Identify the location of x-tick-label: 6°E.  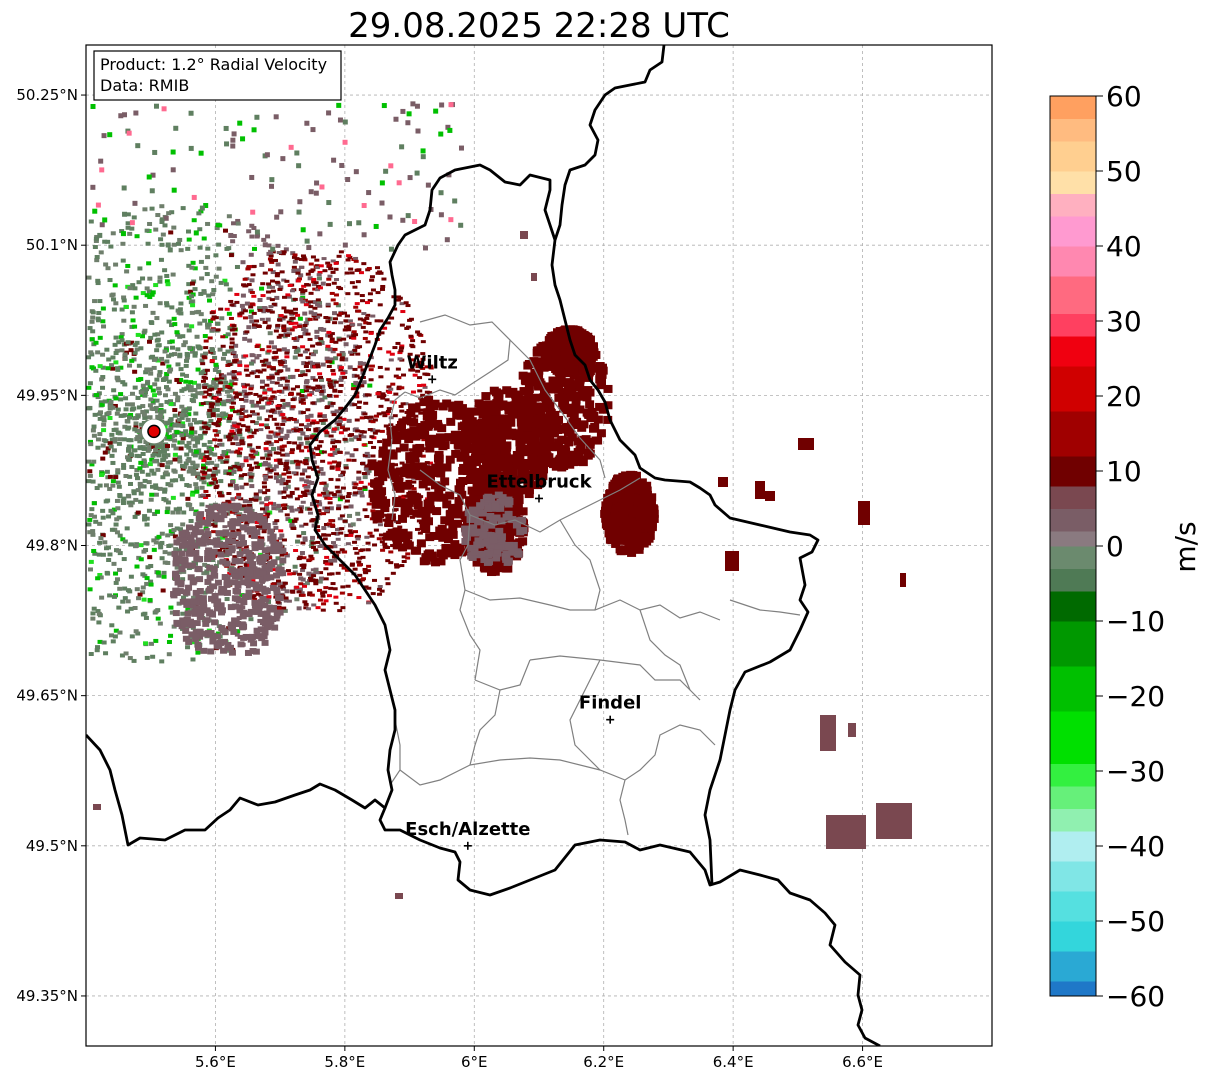
(474, 1062).